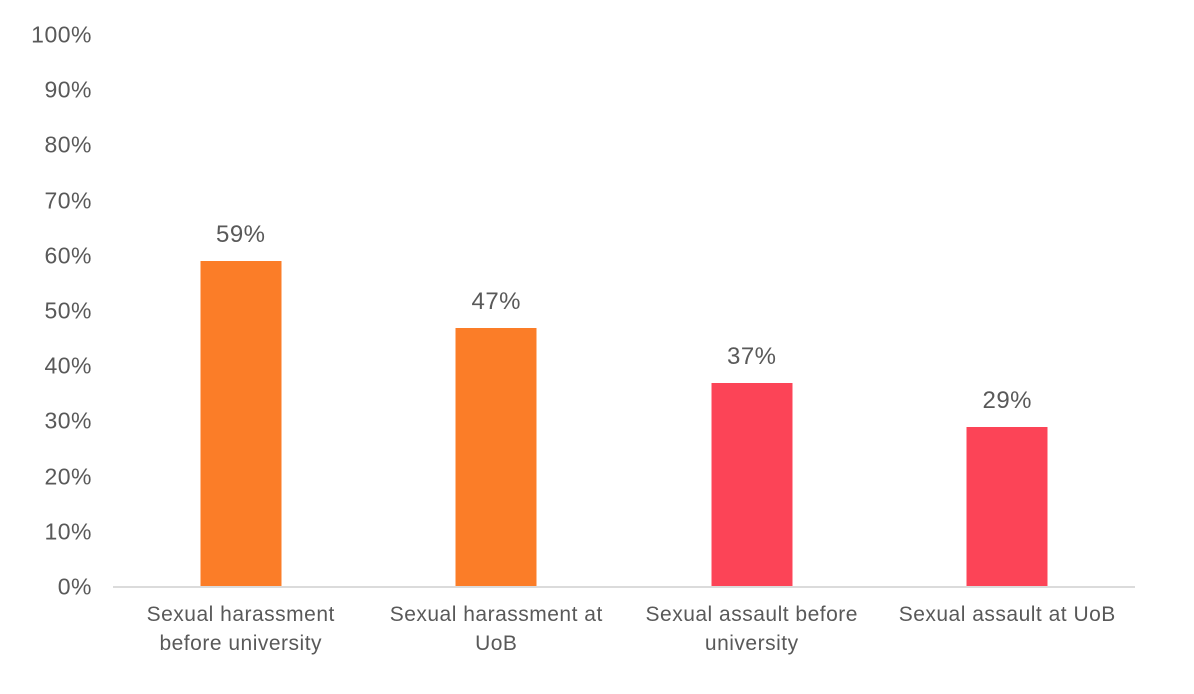 This screenshot has height=694, width=1194. I want to click on x-category-label: Sexual harassment before university, so click(240, 629).